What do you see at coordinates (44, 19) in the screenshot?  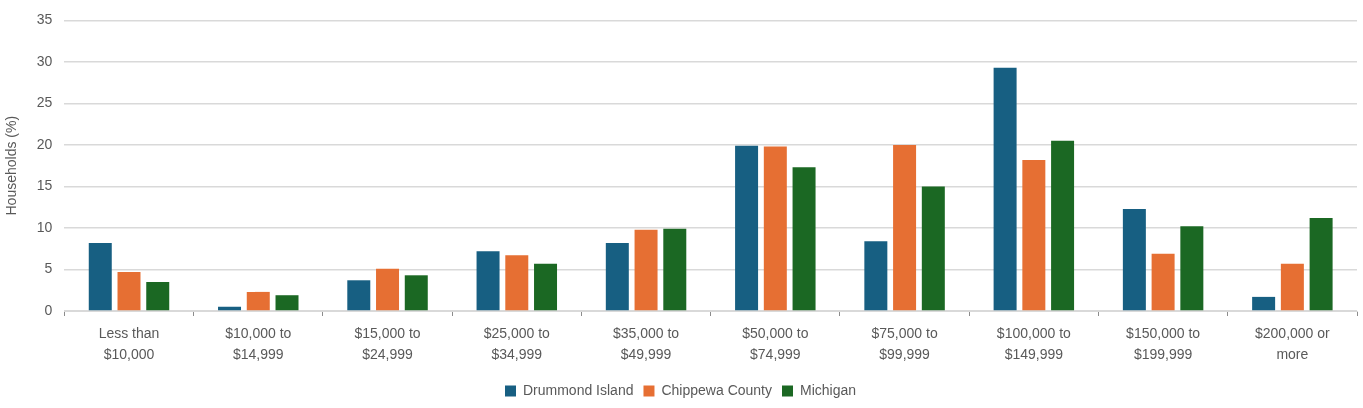 I see `y-tick-label: 35` at bounding box center [44, 19].